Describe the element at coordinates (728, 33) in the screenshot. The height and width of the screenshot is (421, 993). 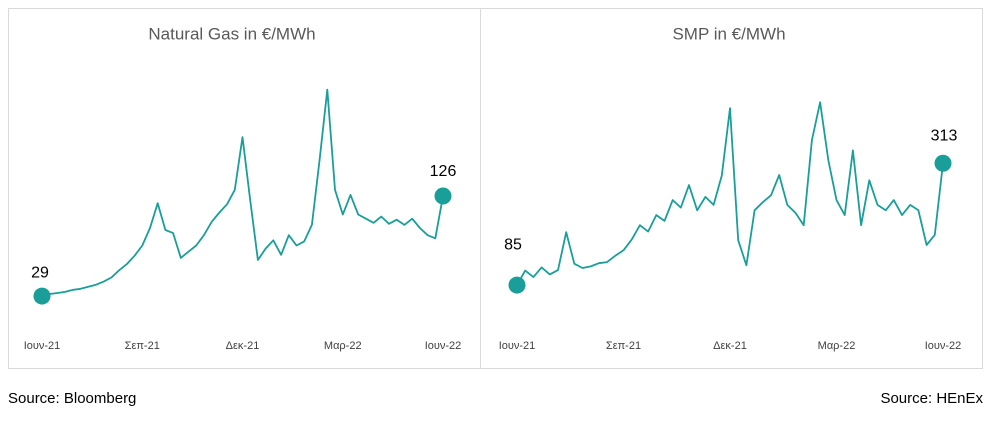
I see `chart-title: SMP in €/MWh` at that location.